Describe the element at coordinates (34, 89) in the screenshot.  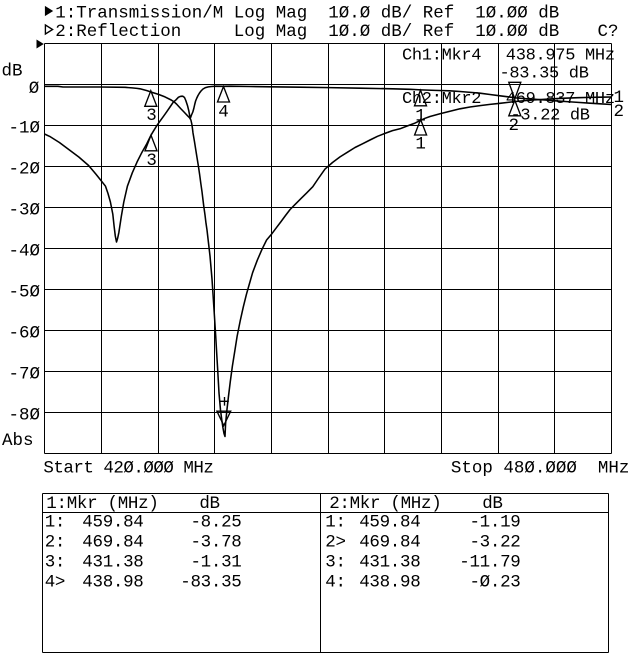
I see `svg-text: Ø` at that location.